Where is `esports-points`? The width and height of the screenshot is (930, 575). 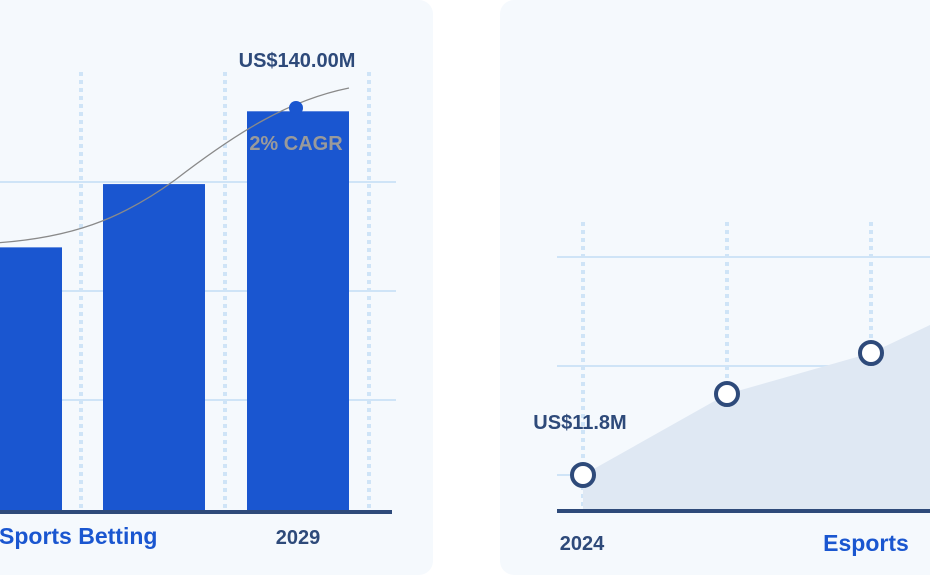
esports-points is located at coordinates (727, 414).